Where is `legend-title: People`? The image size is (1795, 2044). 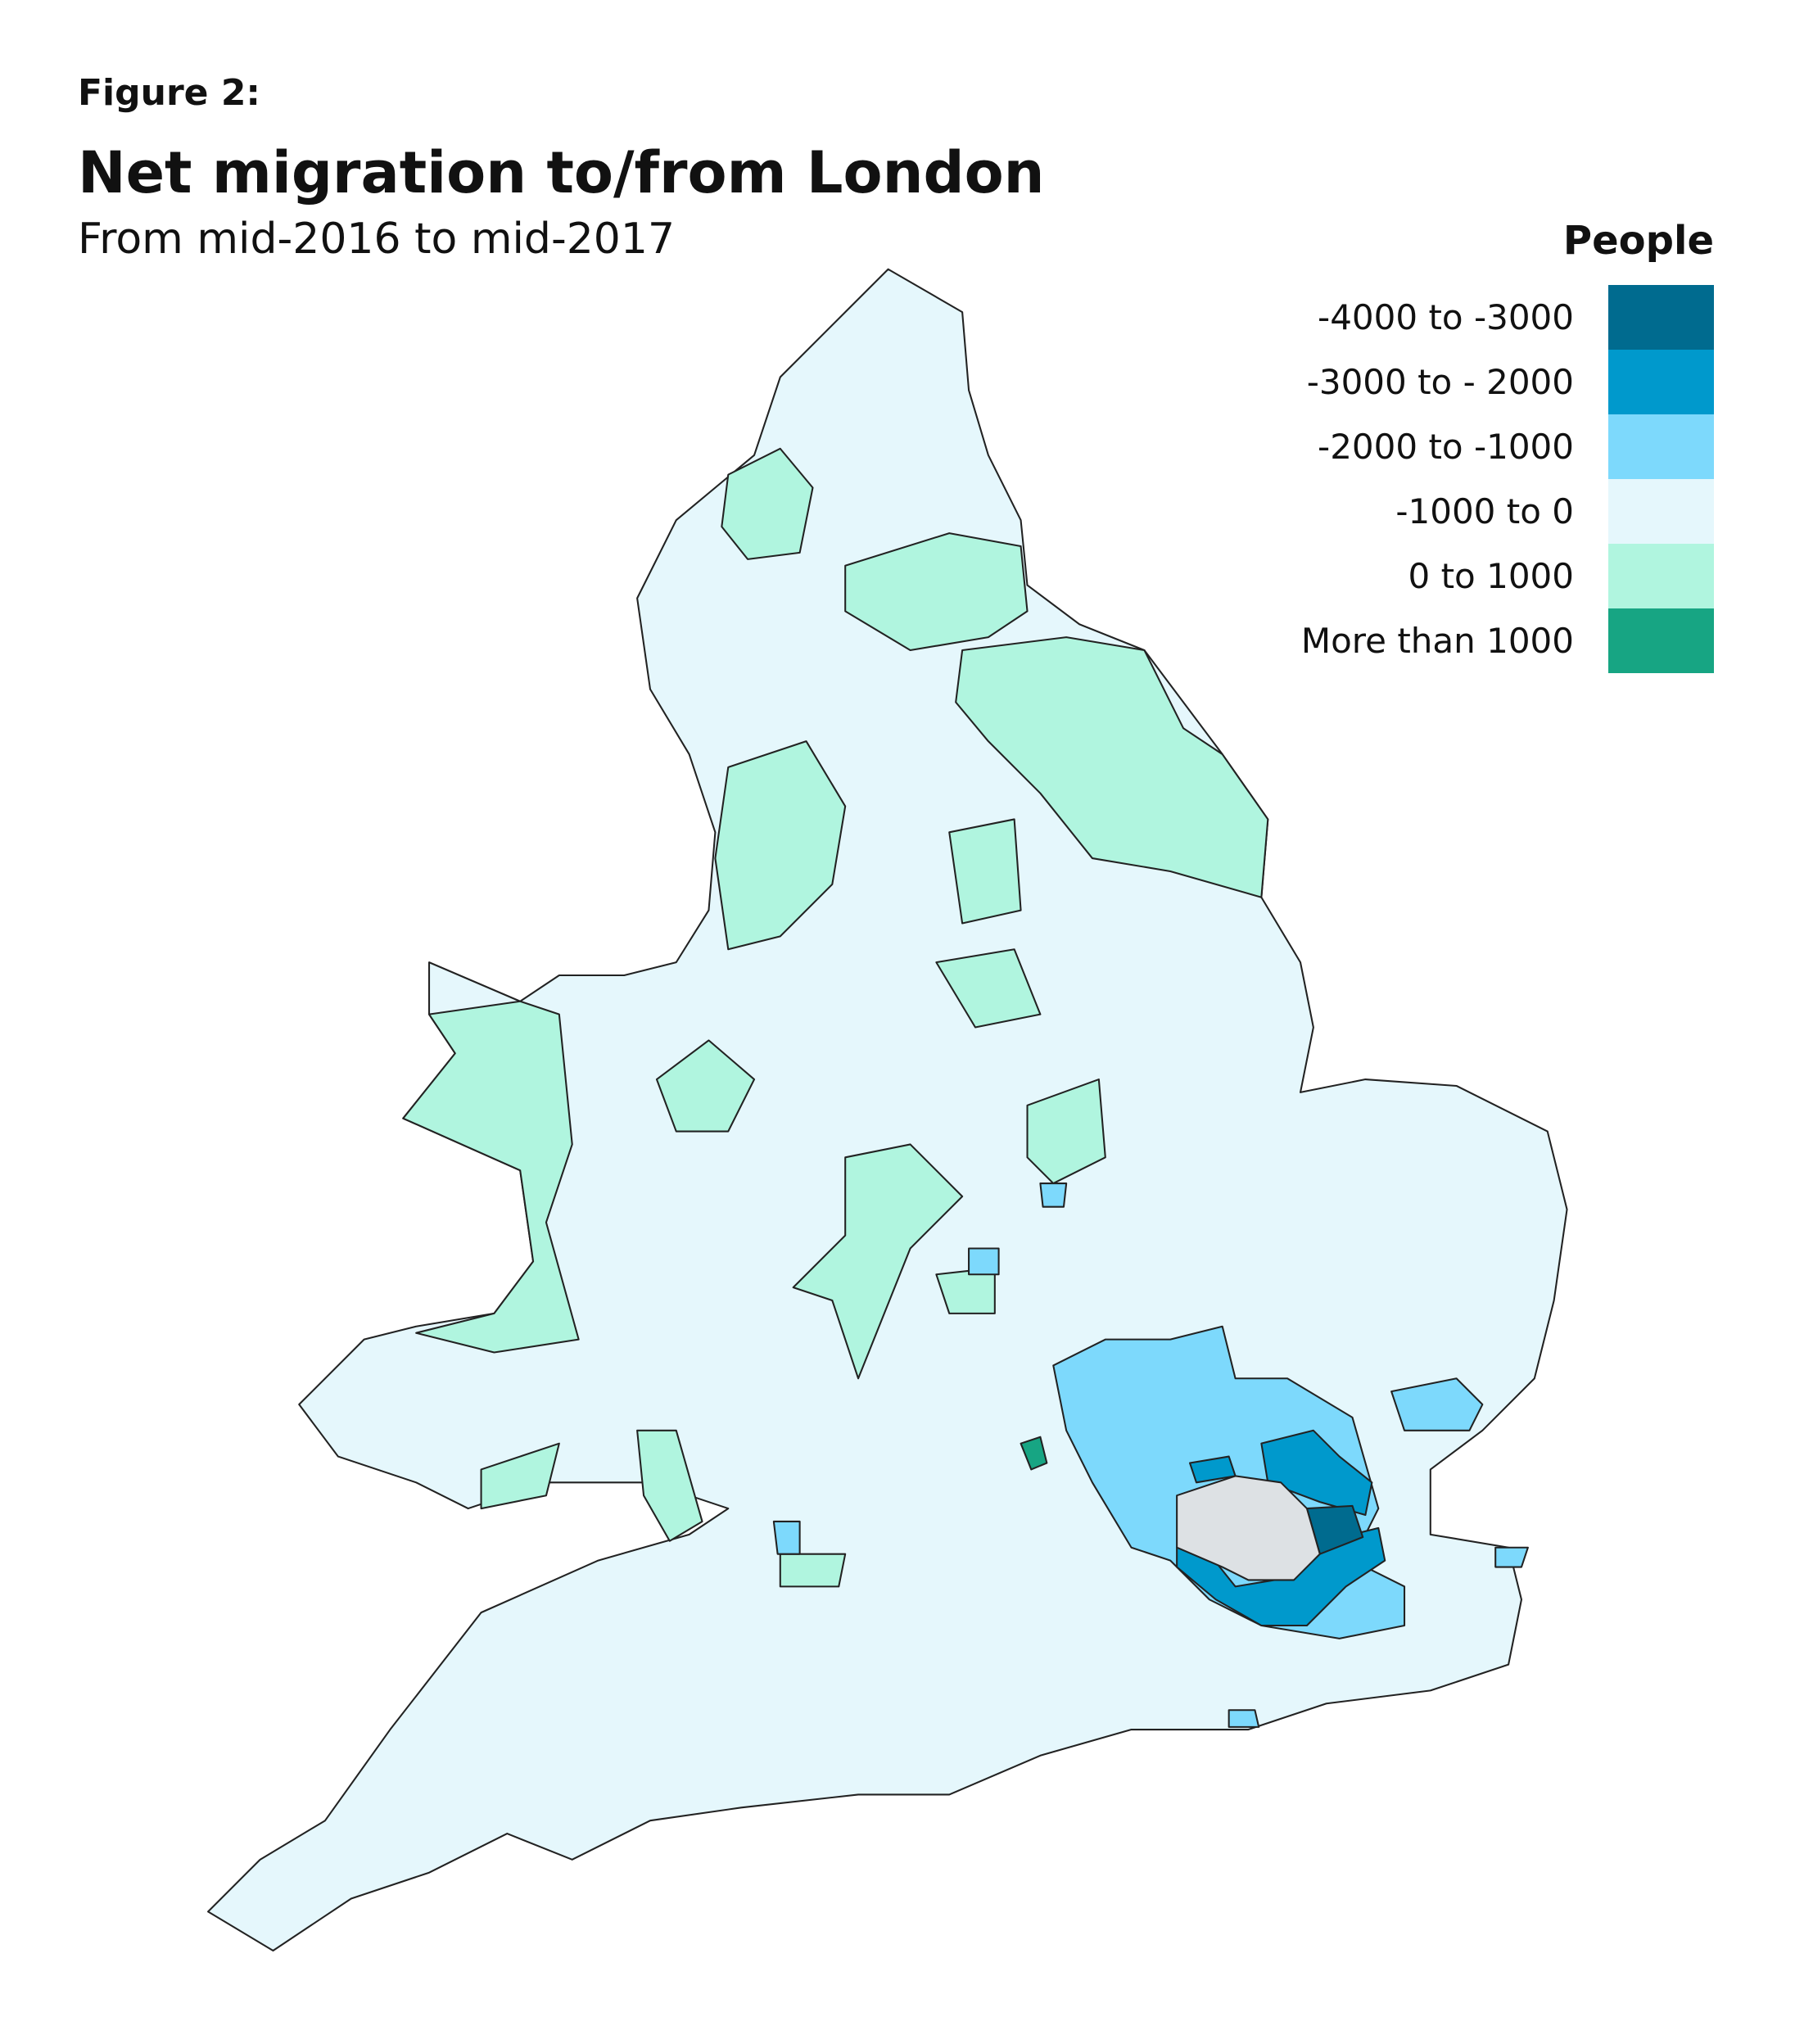 legend-title: People is located at coordinates (1638, 241).